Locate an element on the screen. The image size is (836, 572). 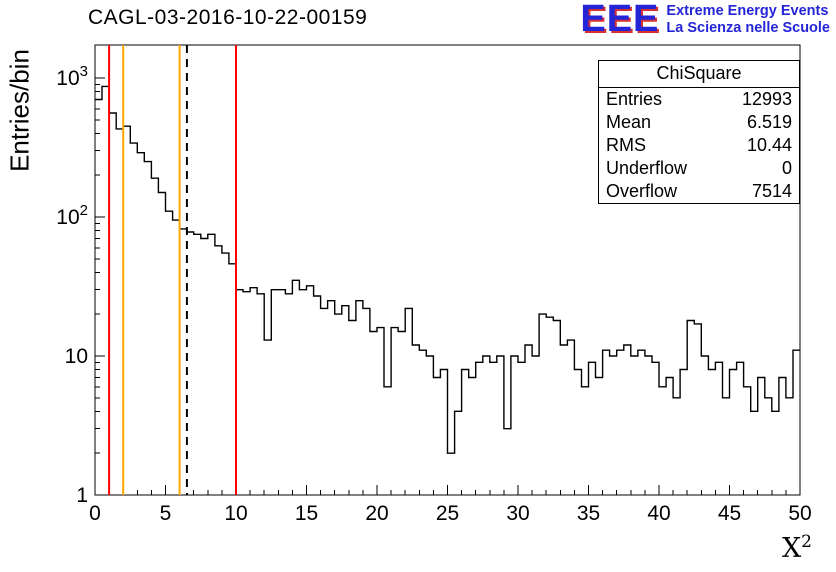
eee-logo-caption-2: La Scienza nelle Scuole is located at coordinates (748, 28).